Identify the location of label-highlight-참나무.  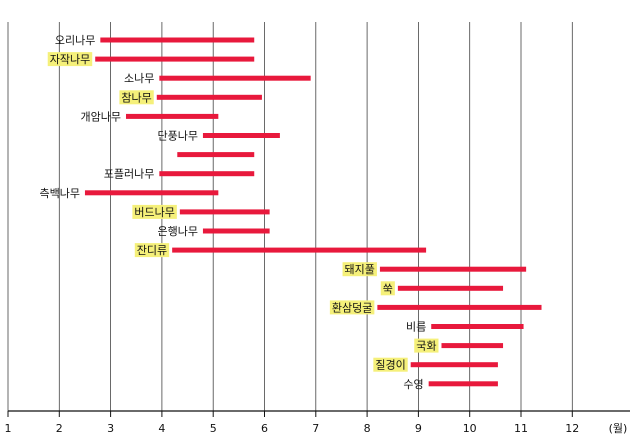
(136, 97).